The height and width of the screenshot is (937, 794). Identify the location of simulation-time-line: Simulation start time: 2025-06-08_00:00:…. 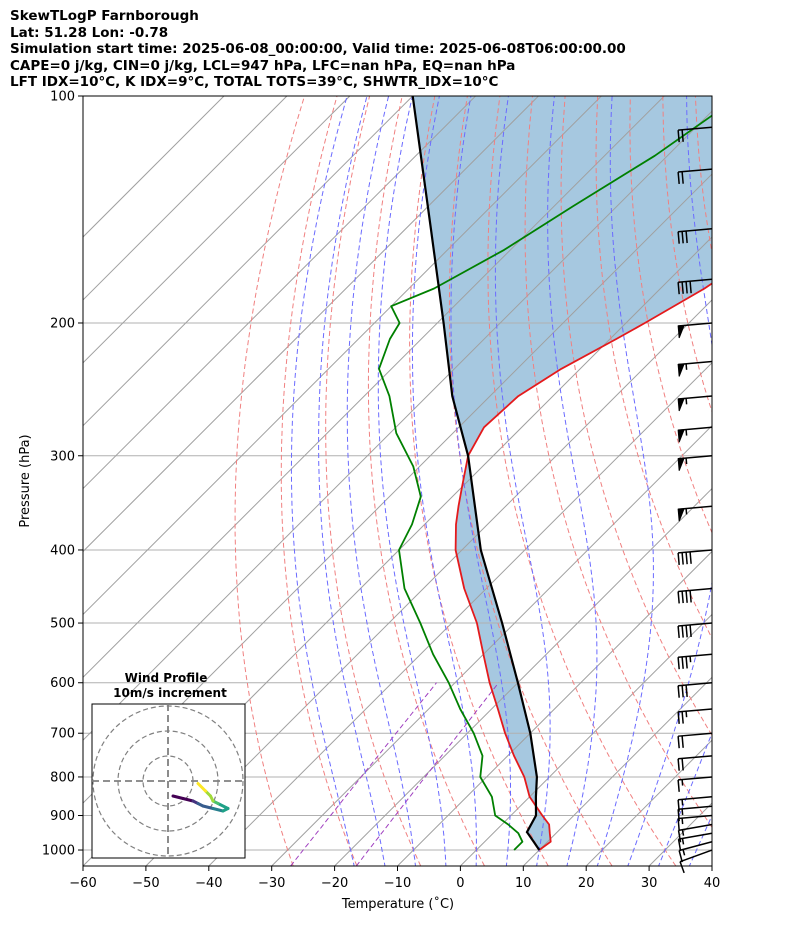
(318, 49).